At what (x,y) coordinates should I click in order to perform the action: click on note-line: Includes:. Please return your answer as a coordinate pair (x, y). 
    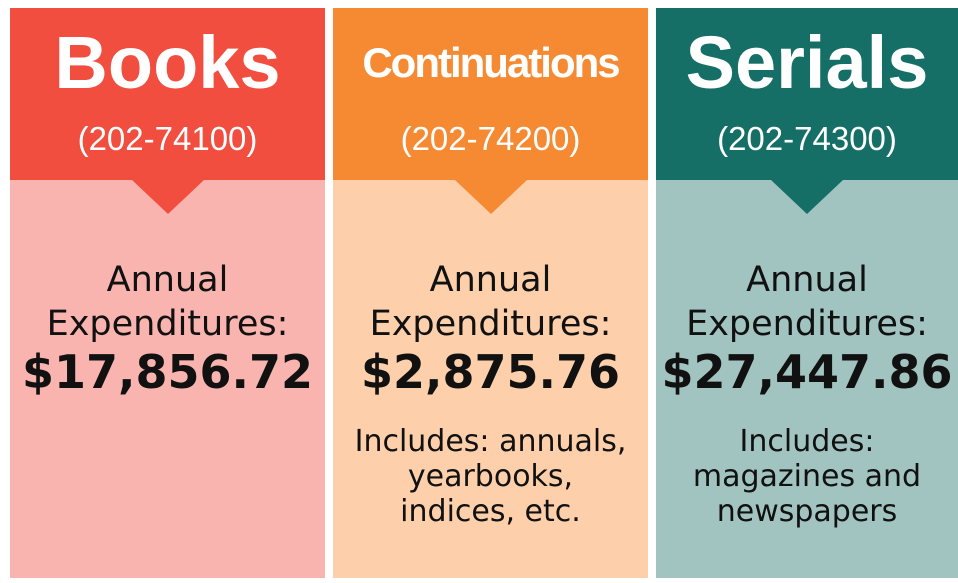
    Looking at the image, I should click on (807, 441).